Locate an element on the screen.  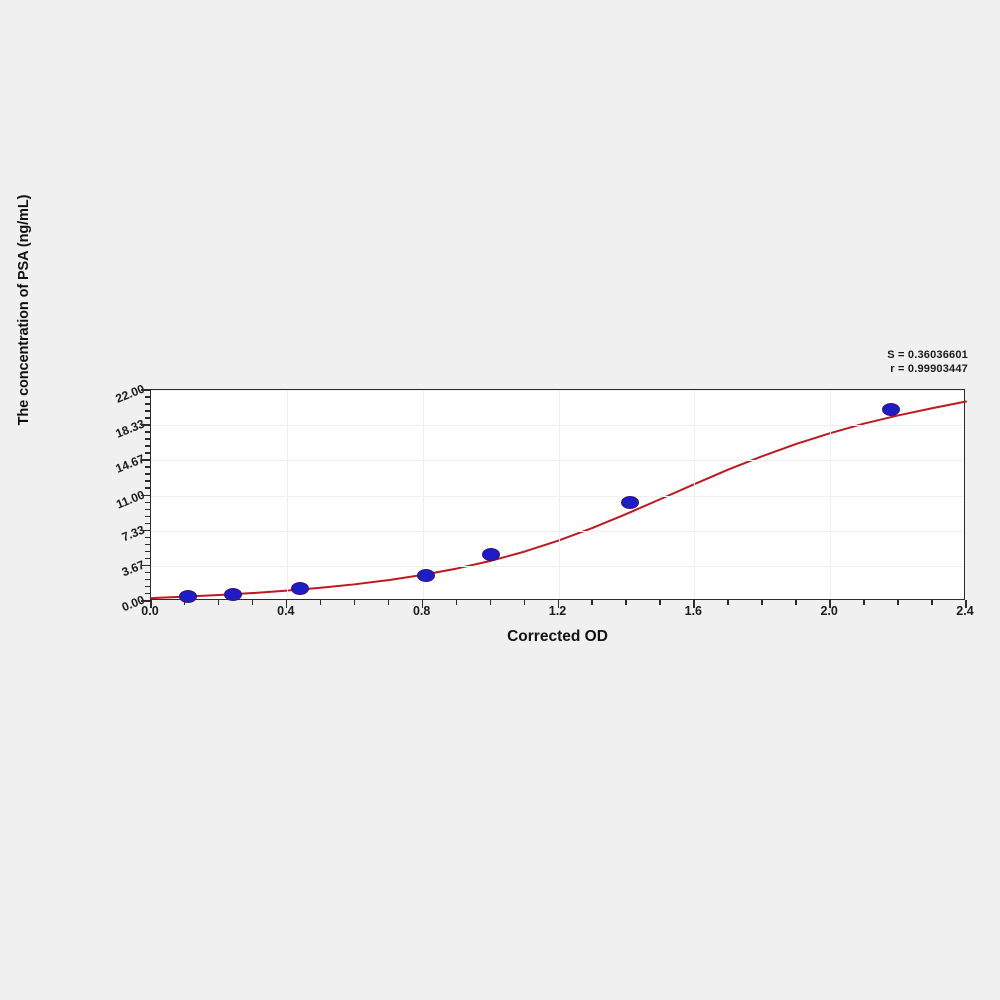
x-axis-ticks is located at coordinates (558, 606).